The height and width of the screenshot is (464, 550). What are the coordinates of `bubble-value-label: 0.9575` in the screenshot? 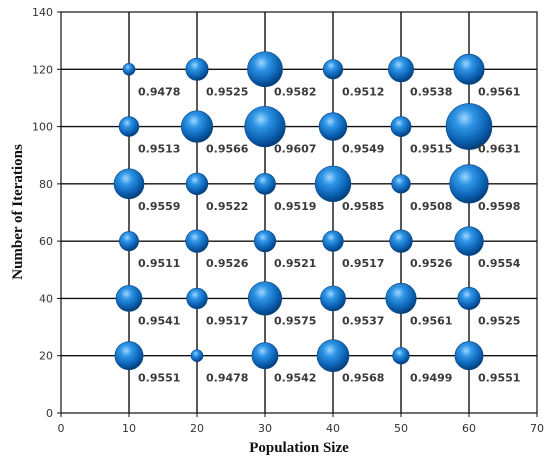 It's located at (295, 320).